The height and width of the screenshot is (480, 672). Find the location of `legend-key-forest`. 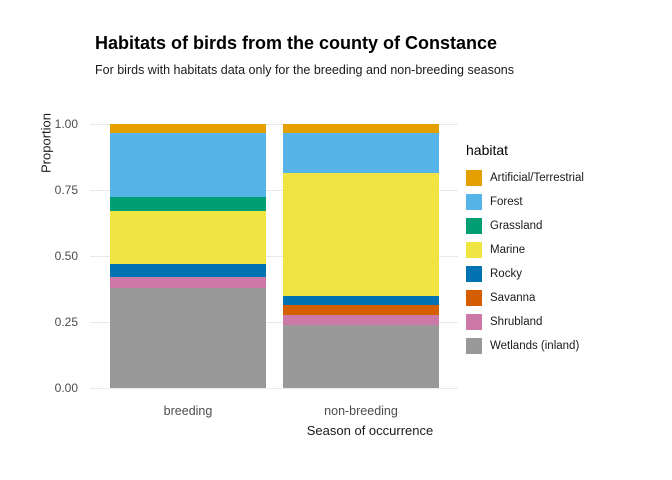

legend-key-forest is located at coordinates (474, 202).